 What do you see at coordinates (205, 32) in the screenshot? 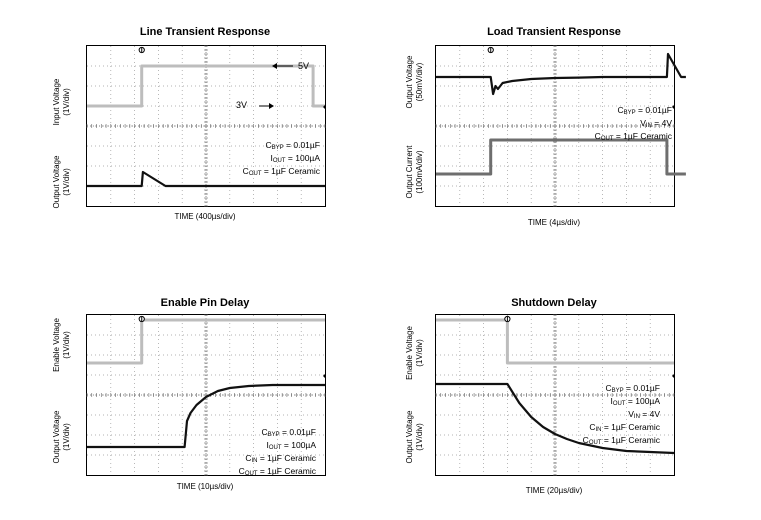
I see `chart-title: Line Transient Response` at bounding box center [205, 32].